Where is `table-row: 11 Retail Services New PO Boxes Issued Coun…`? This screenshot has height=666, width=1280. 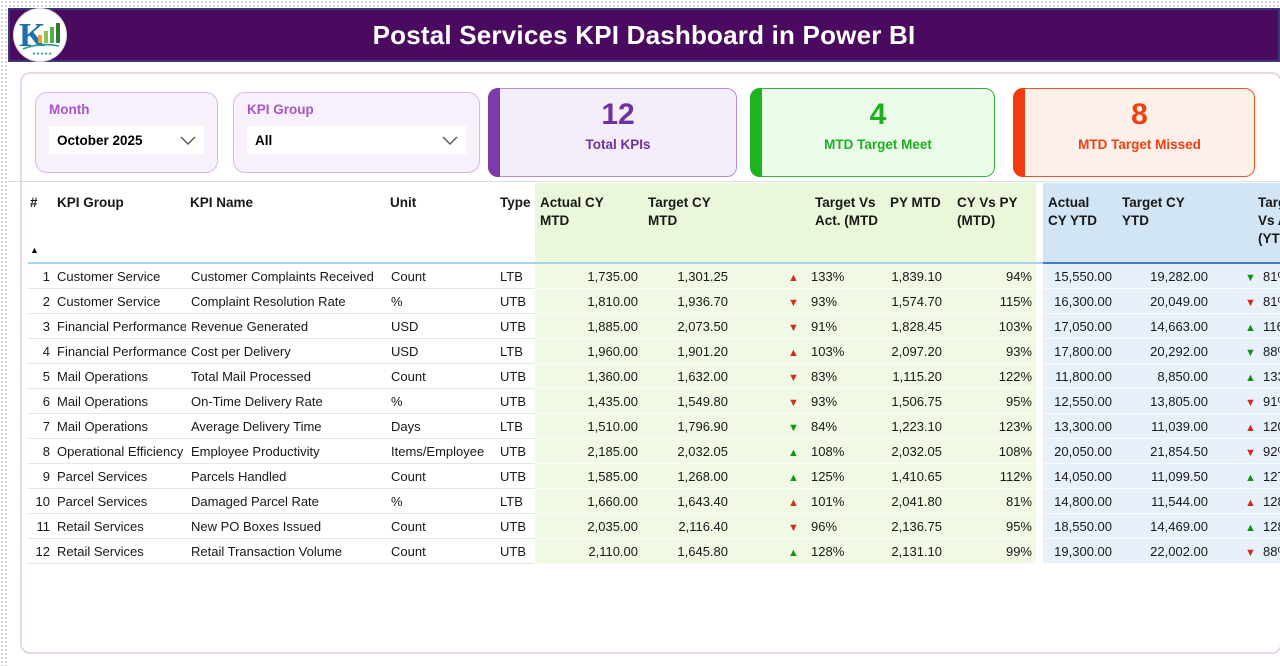 table-row: 11 Retail Services New PO Boxes Issued Coun… is located at coordinates (654, 526).